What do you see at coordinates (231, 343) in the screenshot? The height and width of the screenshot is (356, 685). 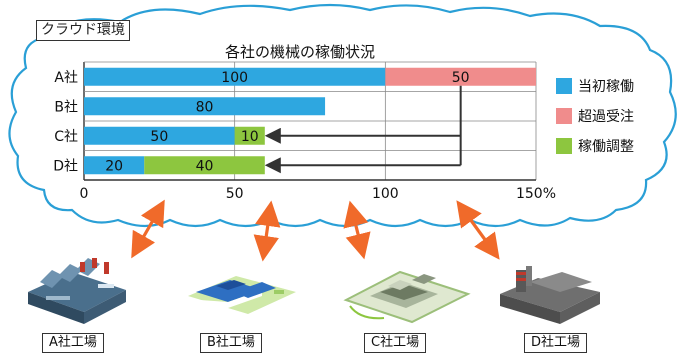 I see `factory-label-b: B社工場` at bounding box center [231, 343].